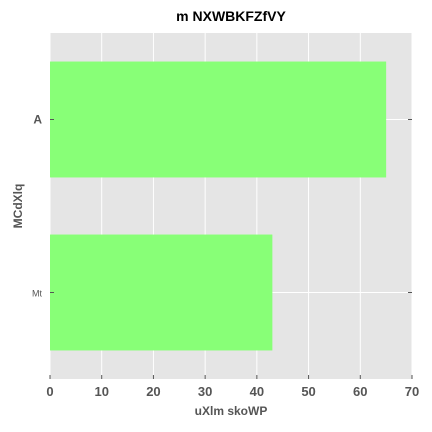 This screenshot has height=432, width=432. What do you see at coordinates (18, 206) in the screenshot?
I see `y-axis-label: MCdXlq` at bounding box center [18, 206].